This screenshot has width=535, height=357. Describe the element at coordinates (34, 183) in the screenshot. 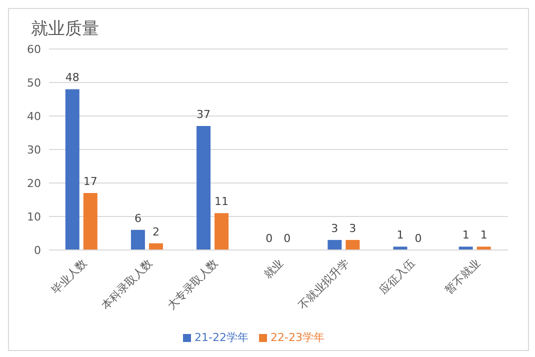

I see `y-tick-label: 20` at that location.